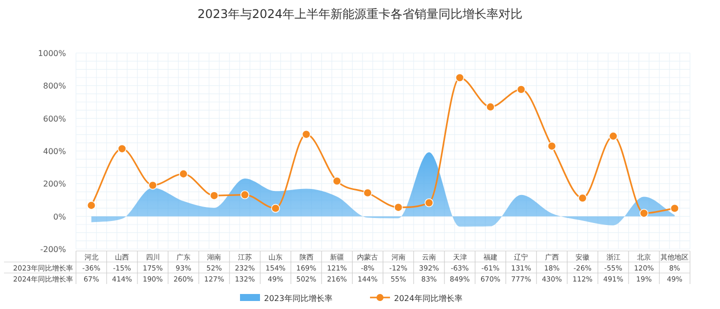 This screenshot has width=720, height=309. I want to click on y-tick-label: 800%, so click(54, 86).